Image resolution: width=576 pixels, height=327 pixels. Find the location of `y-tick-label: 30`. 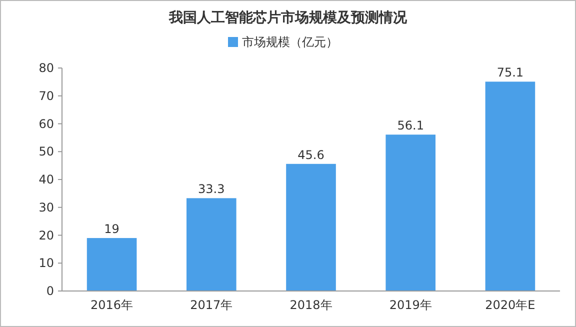

y-tick-label: 30 is located at coordinates (46, 207).